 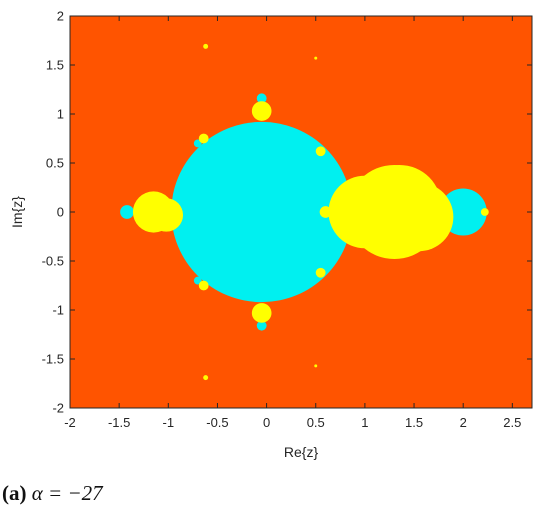 I want to click on y-tick-label-5: -0.5, so click(x=53, y=261).